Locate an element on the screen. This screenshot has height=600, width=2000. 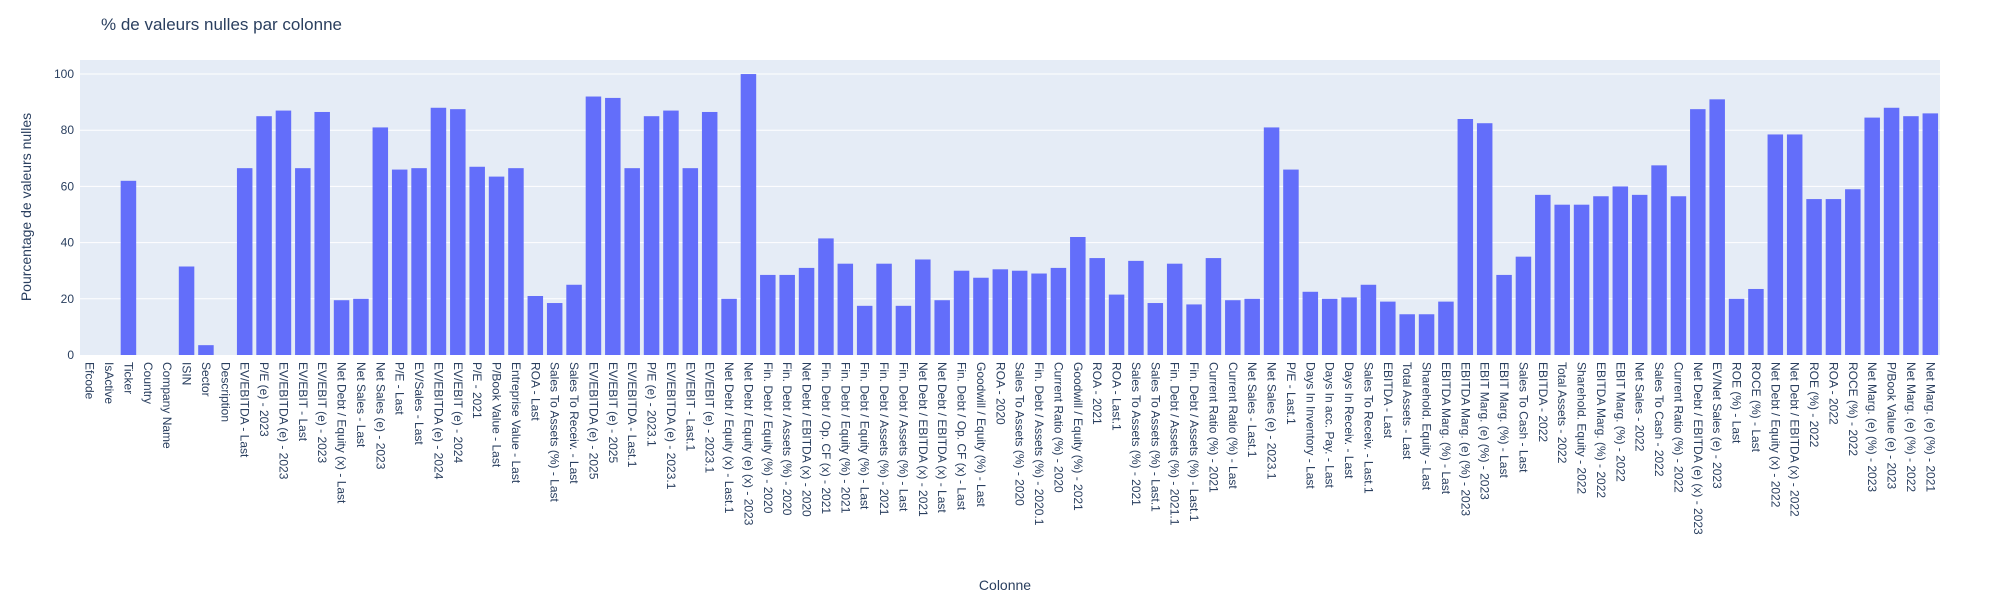
x-tick-label: Current Ratio (%) - Last is located at coordinates (1233, 425).